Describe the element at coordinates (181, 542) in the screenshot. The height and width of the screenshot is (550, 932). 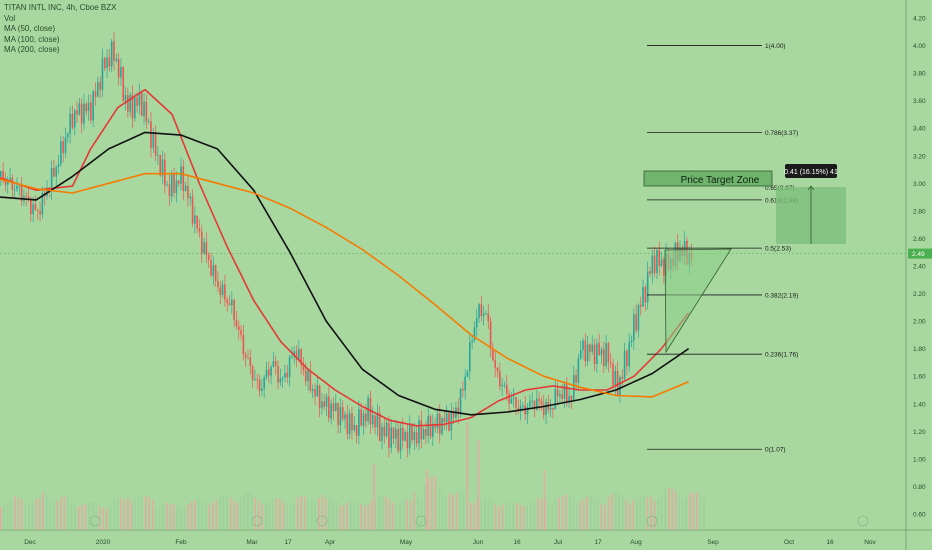
I see `x-tick-label: Feb` at that location.